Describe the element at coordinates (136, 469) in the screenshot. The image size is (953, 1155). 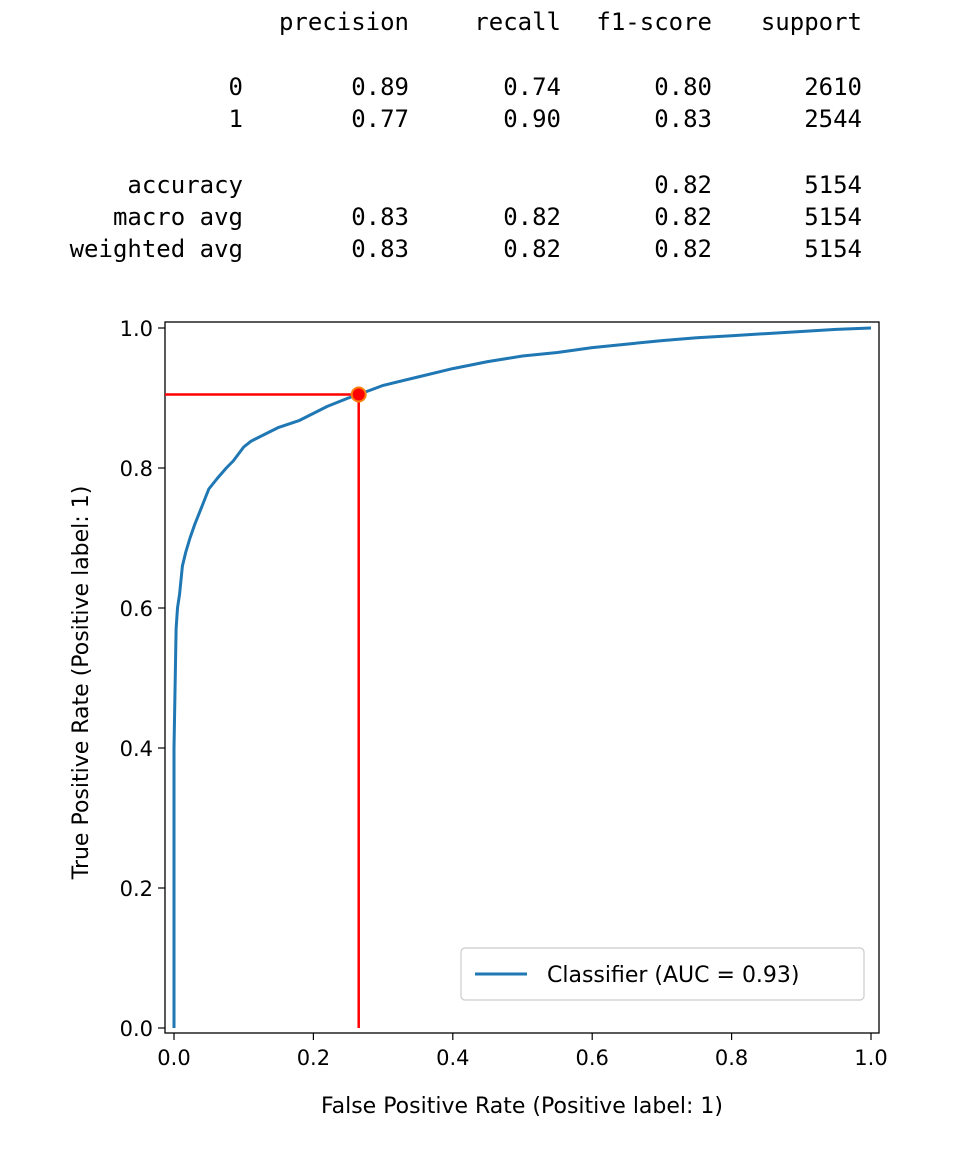
I see `y-tick-label: 0.8` at that location.